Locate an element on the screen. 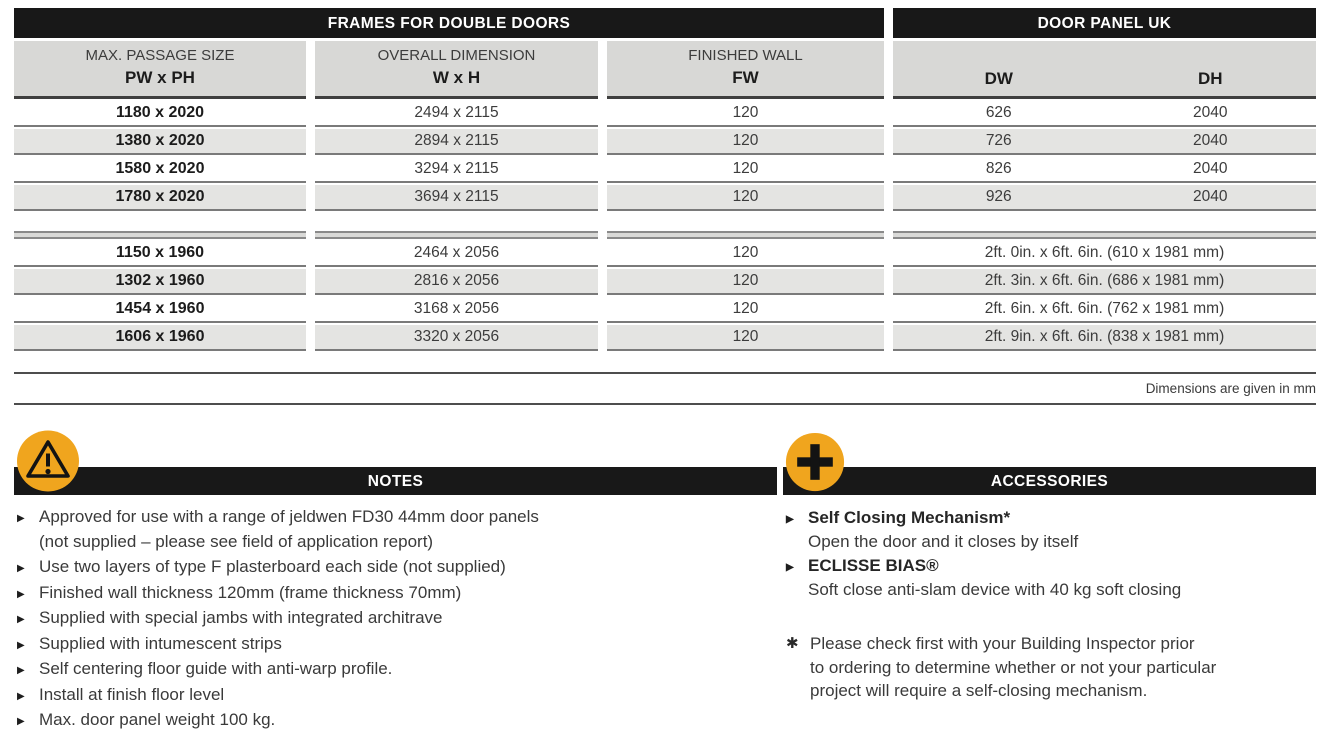  col-max-passage-size: MAX. PASSAGE SIZE PW x PH is located at coordinates (160, 70).